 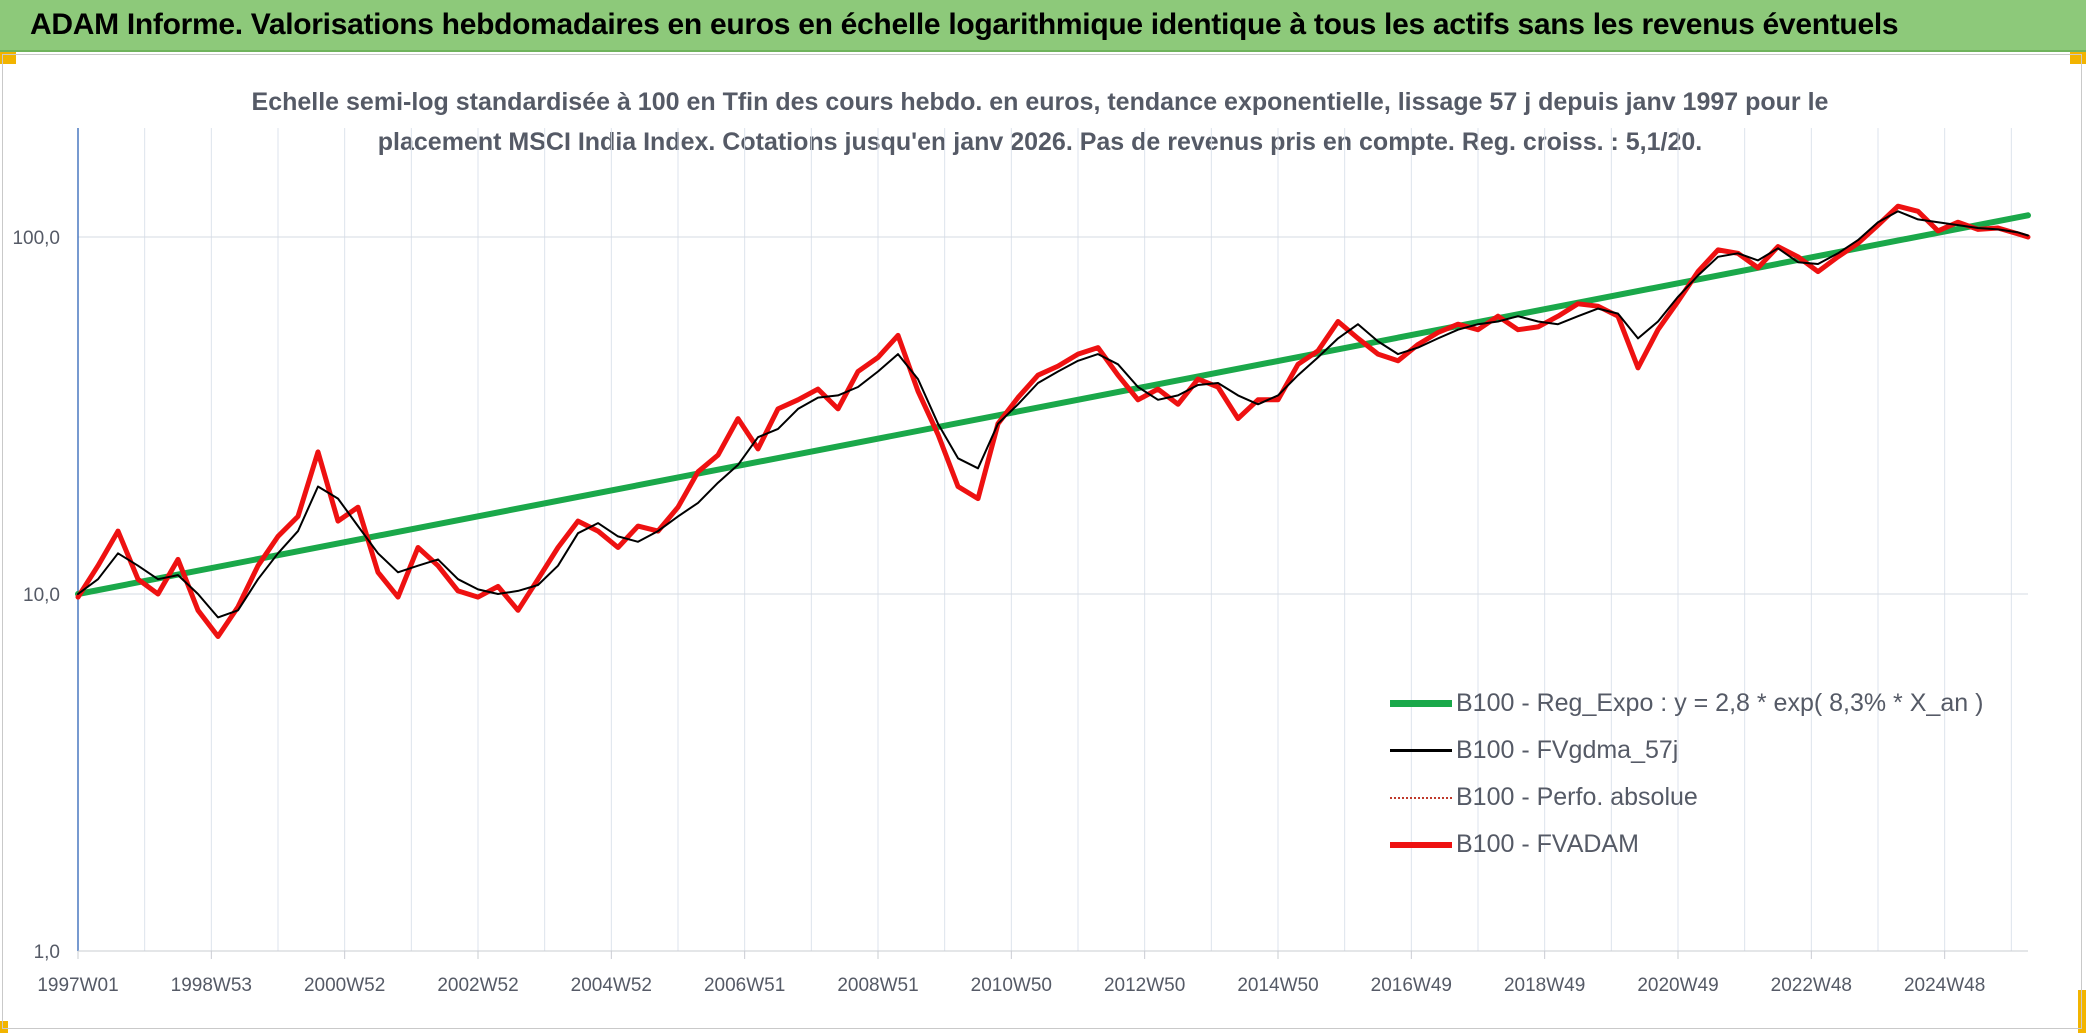 What do you see at coordinates (1411, 985) in the screenshot?
I see `x-tick-label: 2016W49` at bounding box center [1411, 985].